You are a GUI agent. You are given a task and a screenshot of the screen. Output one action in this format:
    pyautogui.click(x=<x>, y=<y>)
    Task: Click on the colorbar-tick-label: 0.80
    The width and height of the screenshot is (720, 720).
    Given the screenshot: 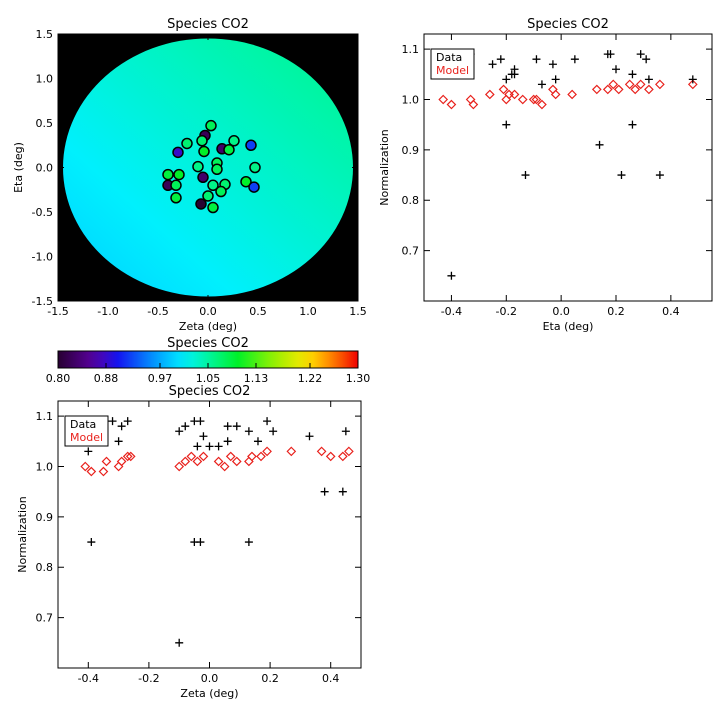 What is the action you would take?
    pyautogui.click(x=58, y=378)
    